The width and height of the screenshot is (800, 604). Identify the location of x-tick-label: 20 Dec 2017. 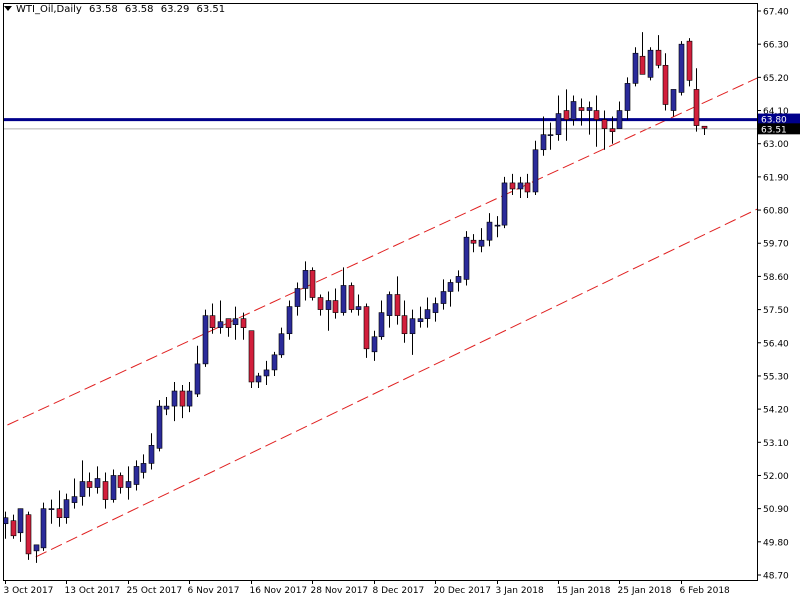
(463, 591).